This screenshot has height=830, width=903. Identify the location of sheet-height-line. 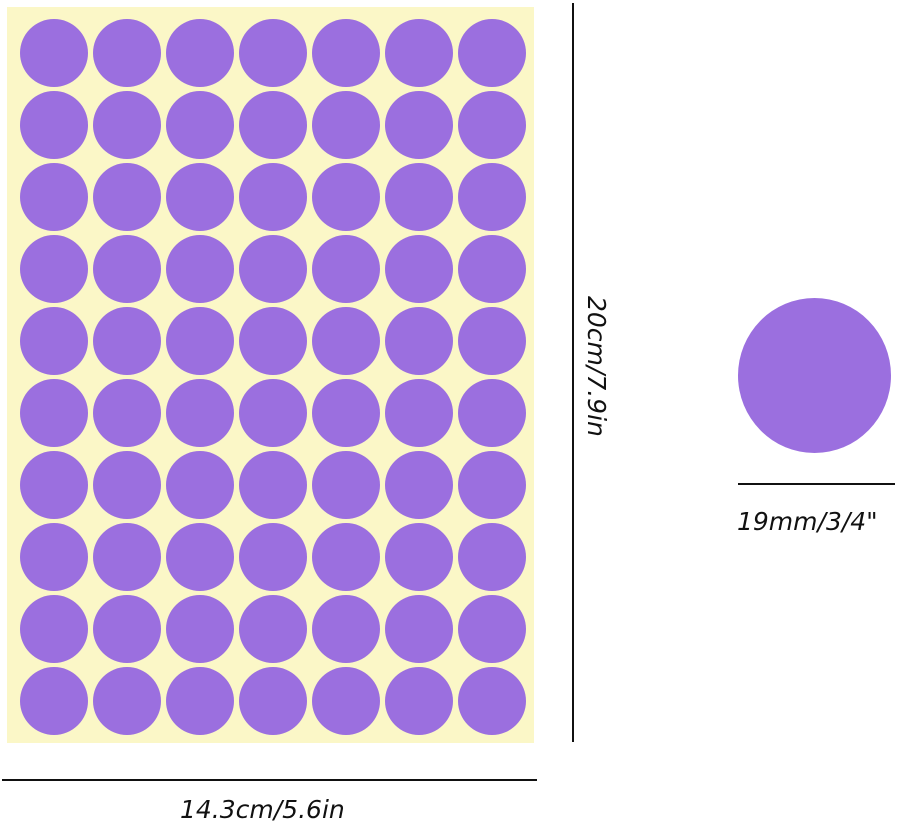
(573, 372).